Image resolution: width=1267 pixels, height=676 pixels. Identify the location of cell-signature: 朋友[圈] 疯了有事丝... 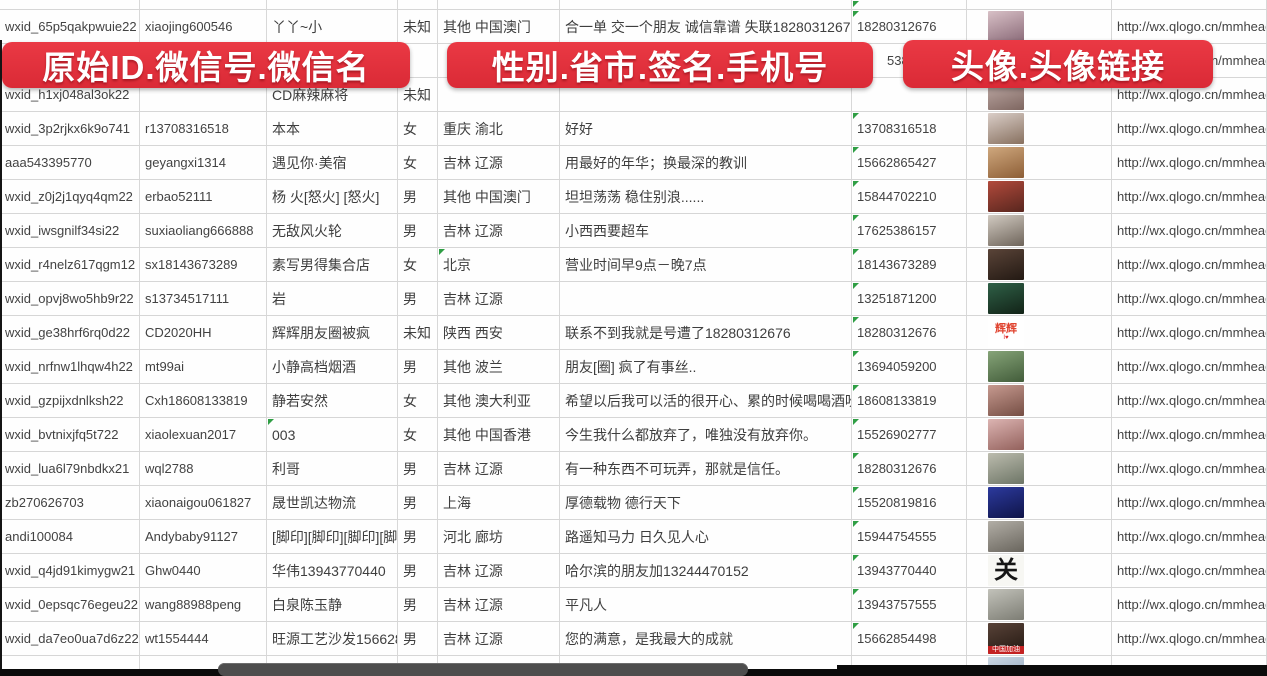
(706, 366).